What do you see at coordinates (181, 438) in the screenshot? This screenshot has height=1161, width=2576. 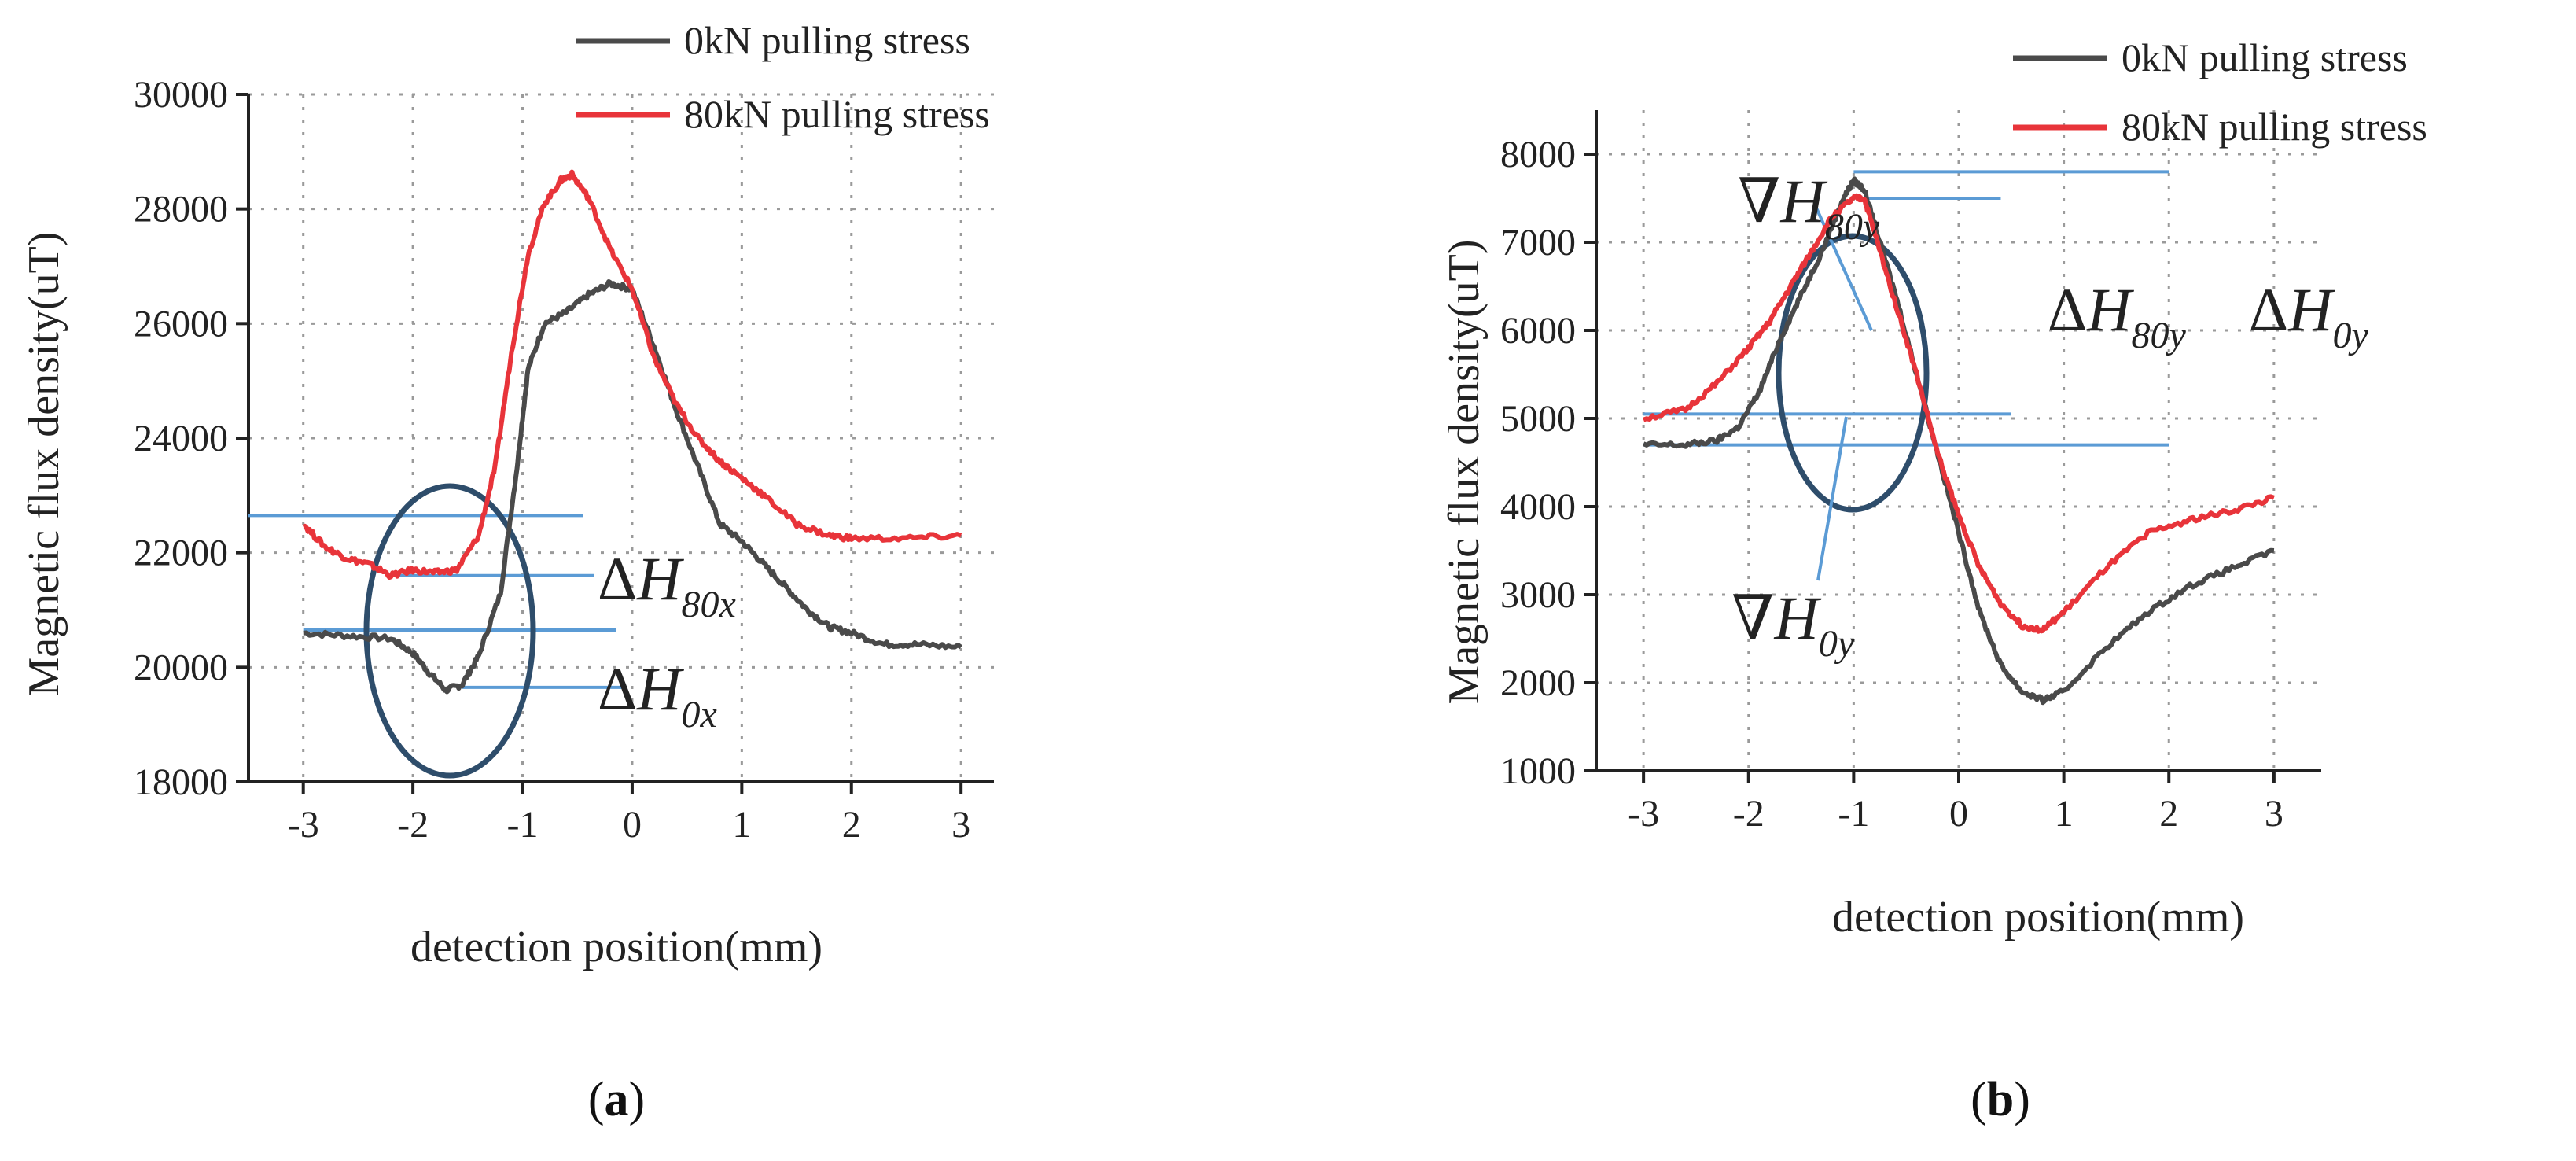 I see `y-tick-label: 24000` at bounding box center [181, 438].